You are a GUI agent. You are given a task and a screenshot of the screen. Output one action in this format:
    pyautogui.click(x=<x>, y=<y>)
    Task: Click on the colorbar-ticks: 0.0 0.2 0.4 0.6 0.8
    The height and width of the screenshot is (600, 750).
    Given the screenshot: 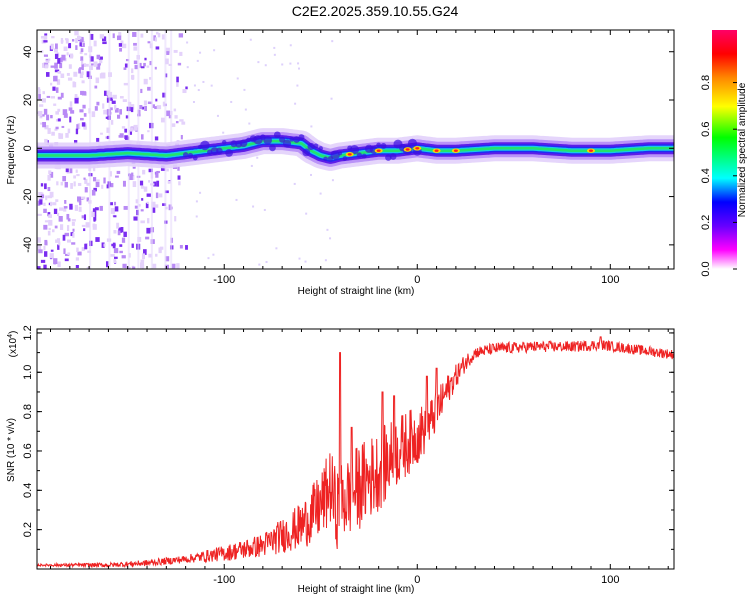 What is the action you would take?
    pyautogui.click(x=718, y=176)
    